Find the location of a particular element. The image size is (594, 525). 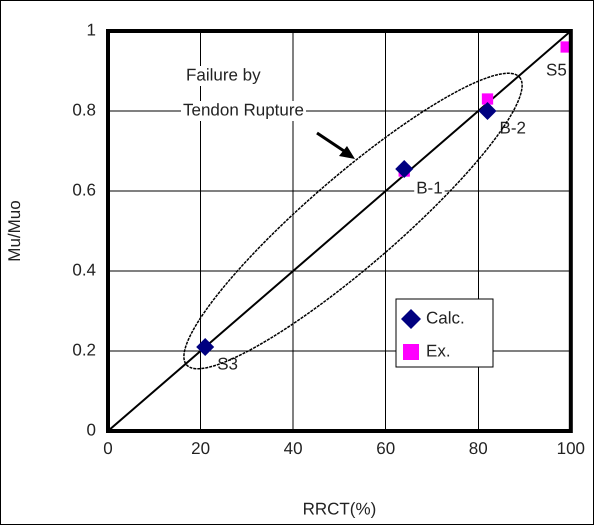

legend-label: Calc. is located at coordinates (445, 318).